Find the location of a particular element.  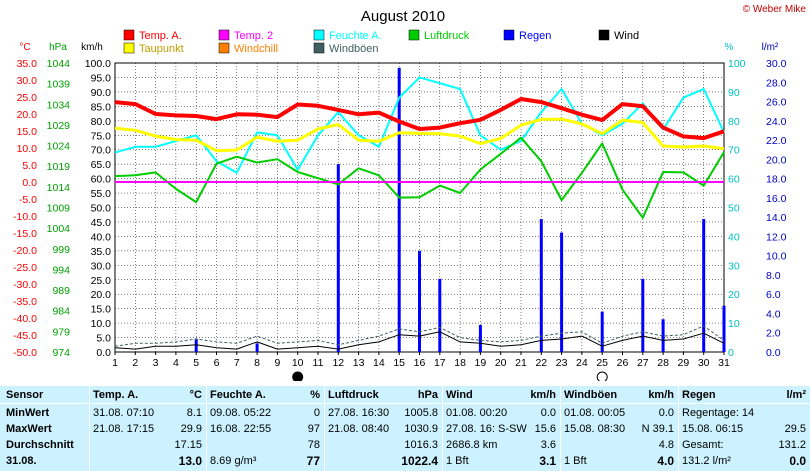

chart-title: August 2010 is located at coordinates (403, 16).